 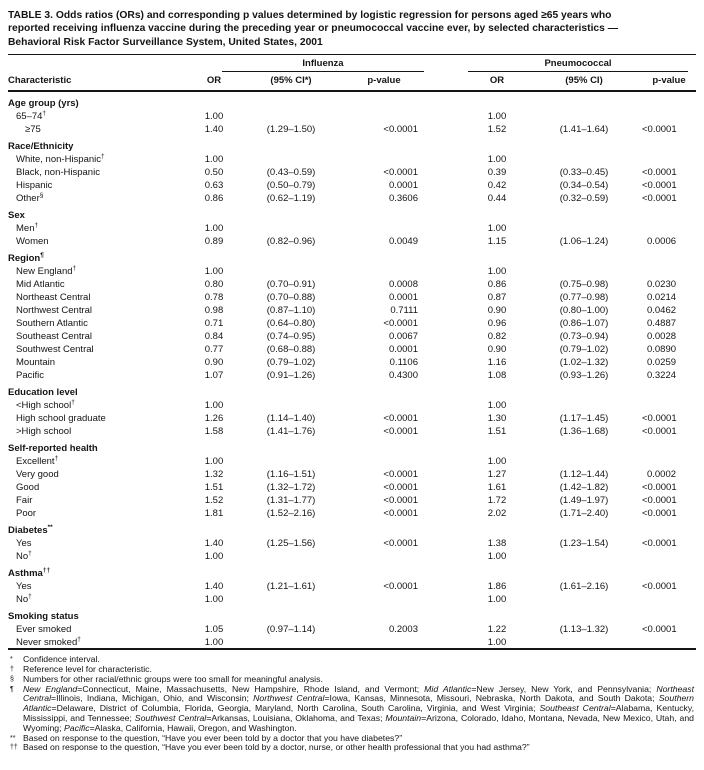 What do you see at coordinates (497, 488) in the screenshot?
I see `pneumococcal-or-cell: 1.61` at bounding box center [497, 488].